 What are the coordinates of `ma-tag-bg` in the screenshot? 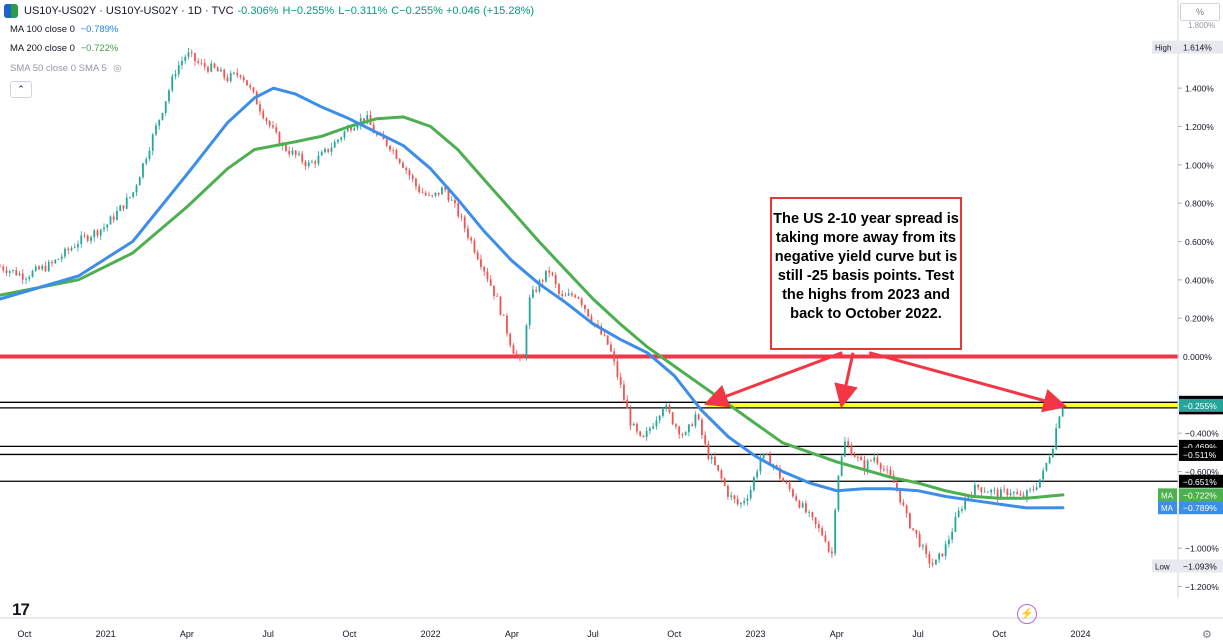 It's located at (1201, 508).